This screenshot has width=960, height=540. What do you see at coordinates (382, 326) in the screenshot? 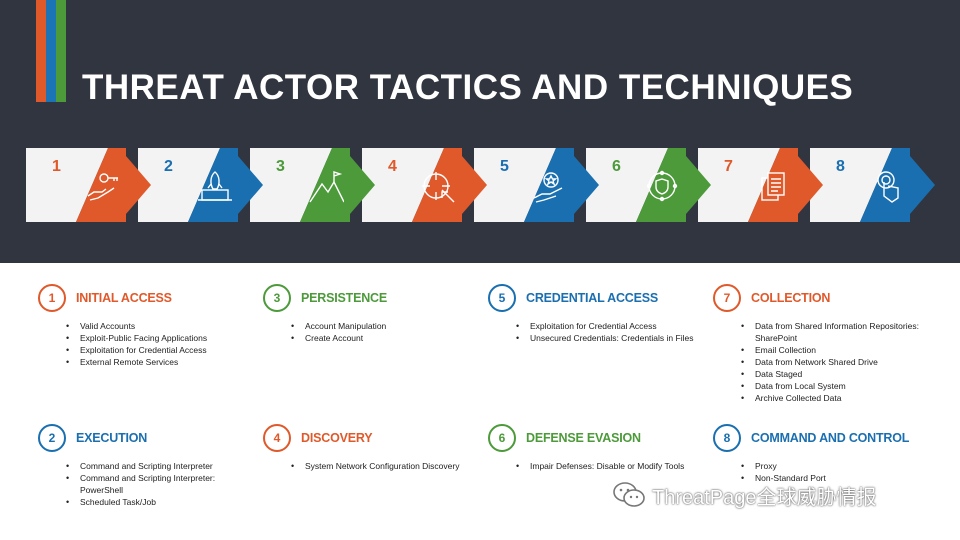
I see `technique-item: Account Manipulation` at bounding box center [382, 326].